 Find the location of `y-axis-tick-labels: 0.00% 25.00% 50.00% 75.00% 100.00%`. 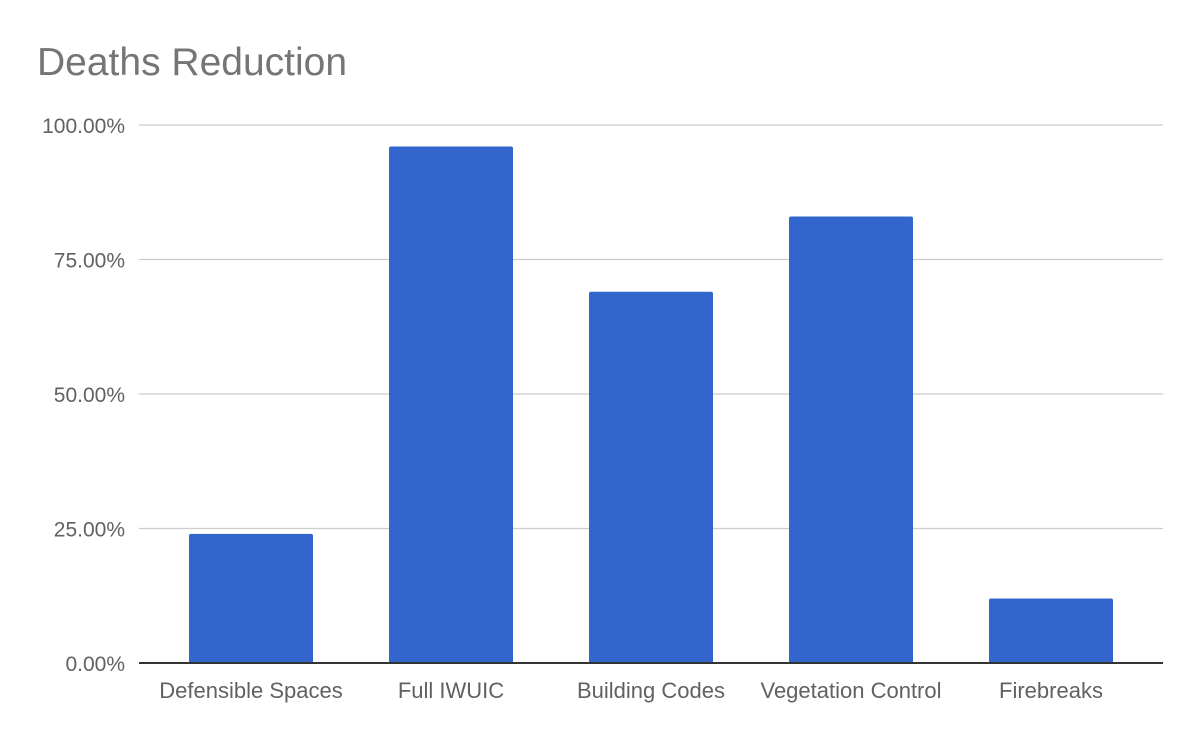

y-axis-tick-labels: 0.00% 25.00% 50.00% 75.00% 100.00% is located at coordinates (83, 395).